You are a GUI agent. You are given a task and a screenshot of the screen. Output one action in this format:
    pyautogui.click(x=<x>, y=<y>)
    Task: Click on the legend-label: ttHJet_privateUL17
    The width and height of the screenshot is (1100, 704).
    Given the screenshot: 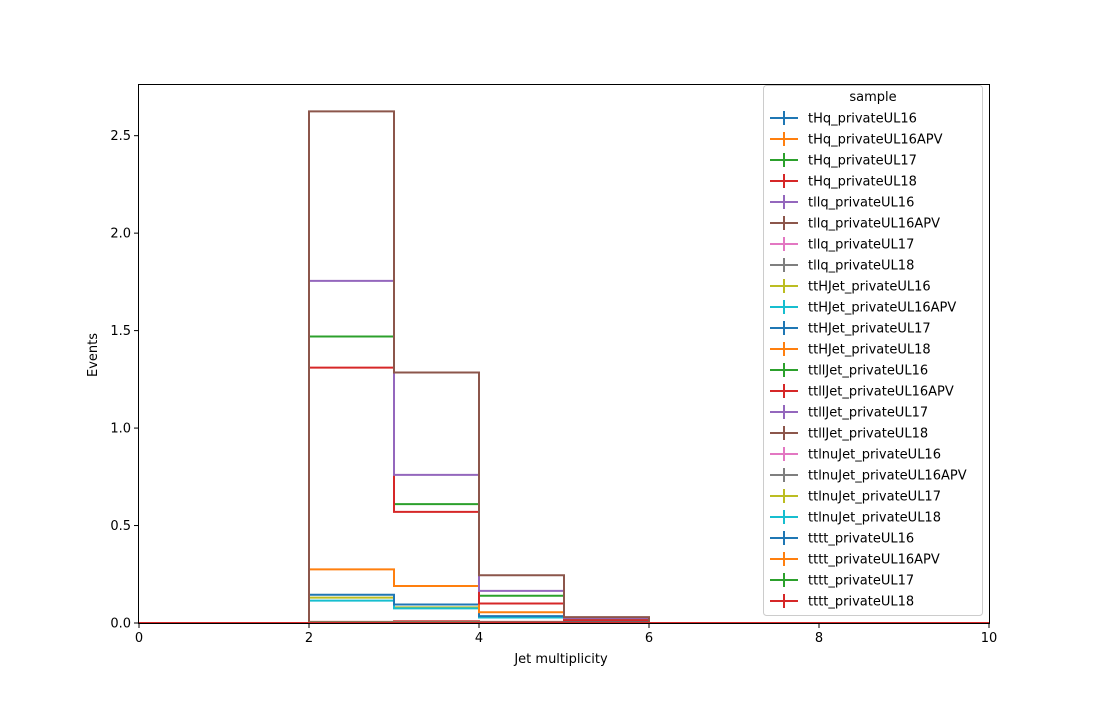 What is the action you would take?
    pyautogui.click(x=869, y=329)
    